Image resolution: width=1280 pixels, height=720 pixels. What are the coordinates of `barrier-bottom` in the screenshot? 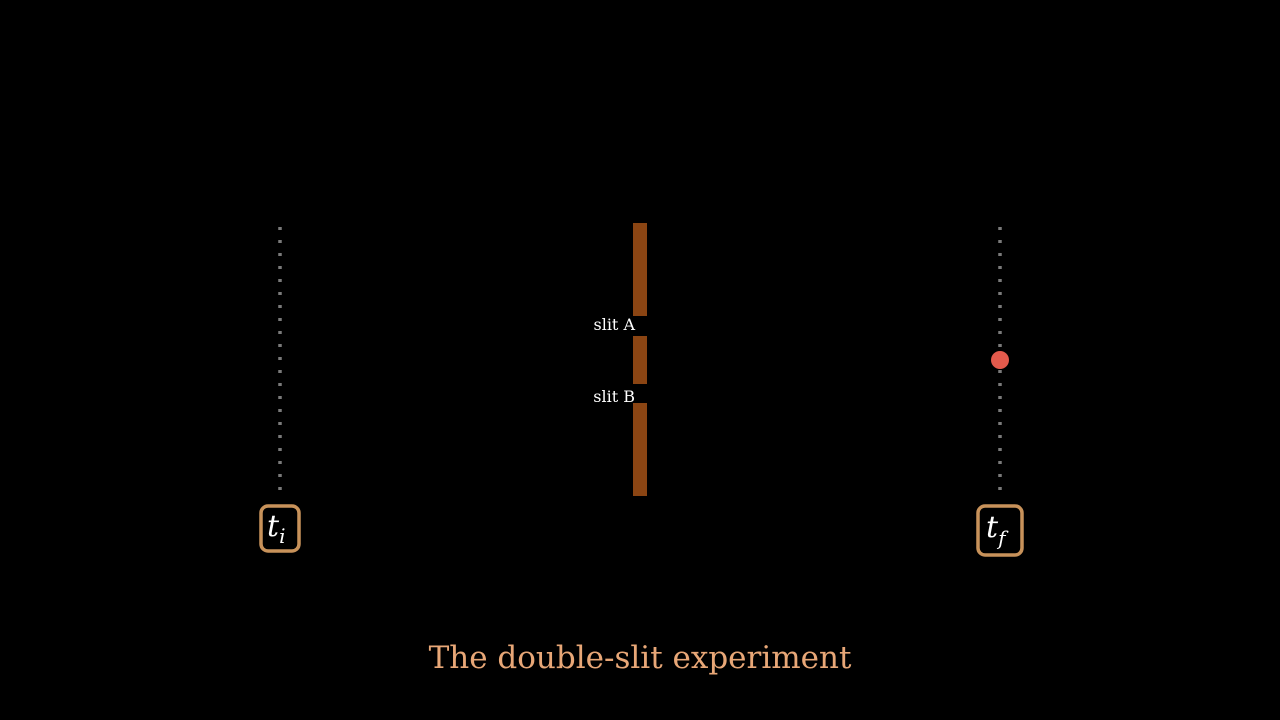 It's located at (640, 449).